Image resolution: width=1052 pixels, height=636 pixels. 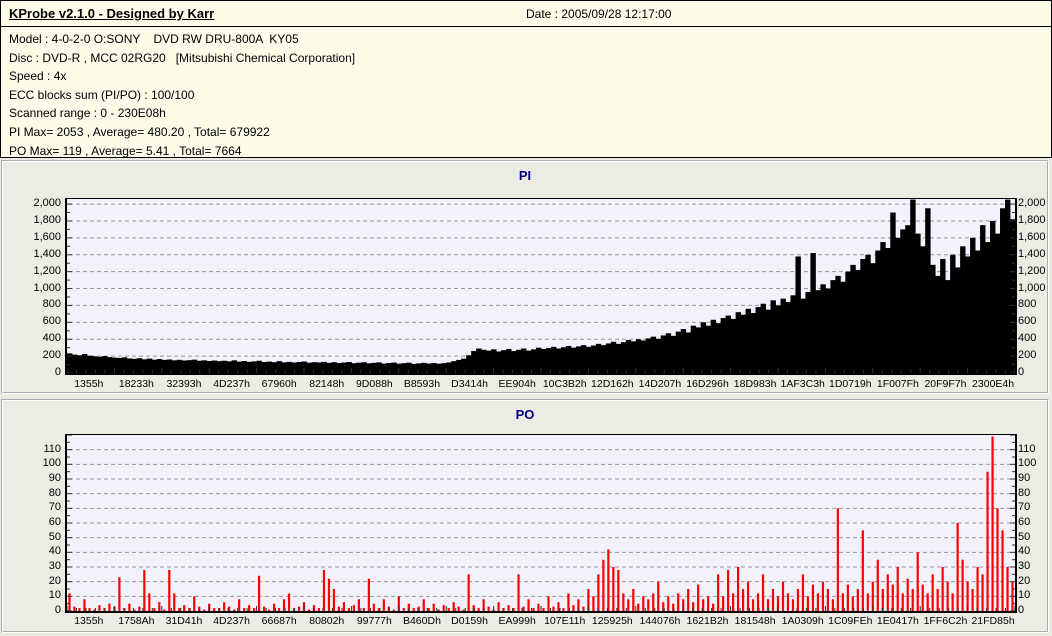 I want to click on pi-x-tick-label: 20F9F7h, so click(x=945, y=384).